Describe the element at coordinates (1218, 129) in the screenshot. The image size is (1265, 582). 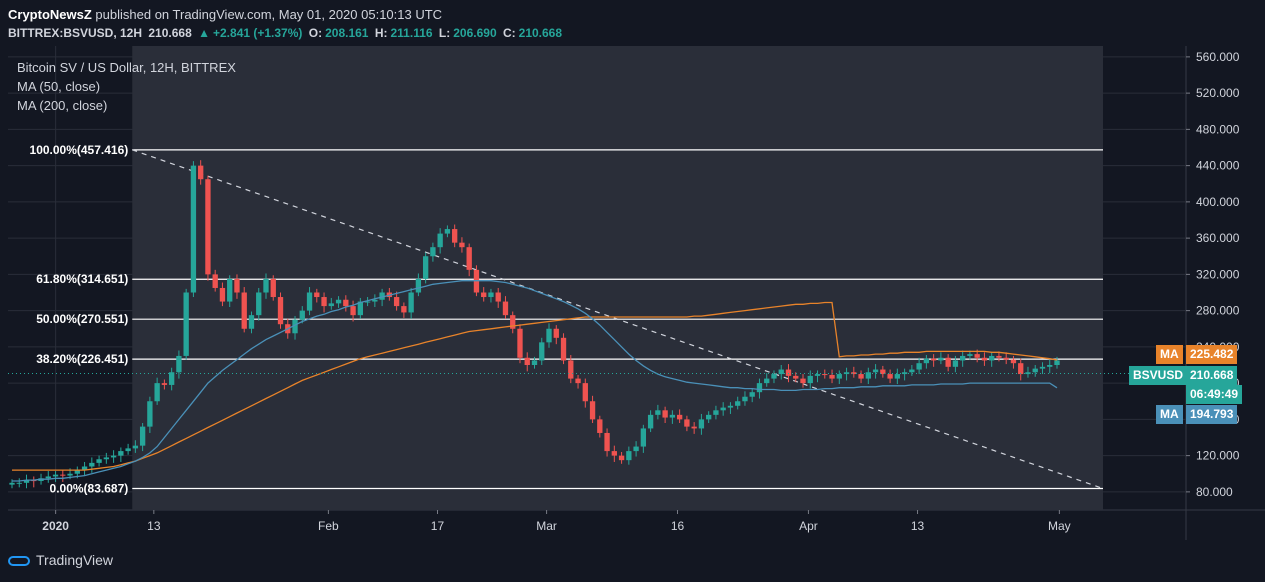
I see `price-tick-label: 480.000` at that location.